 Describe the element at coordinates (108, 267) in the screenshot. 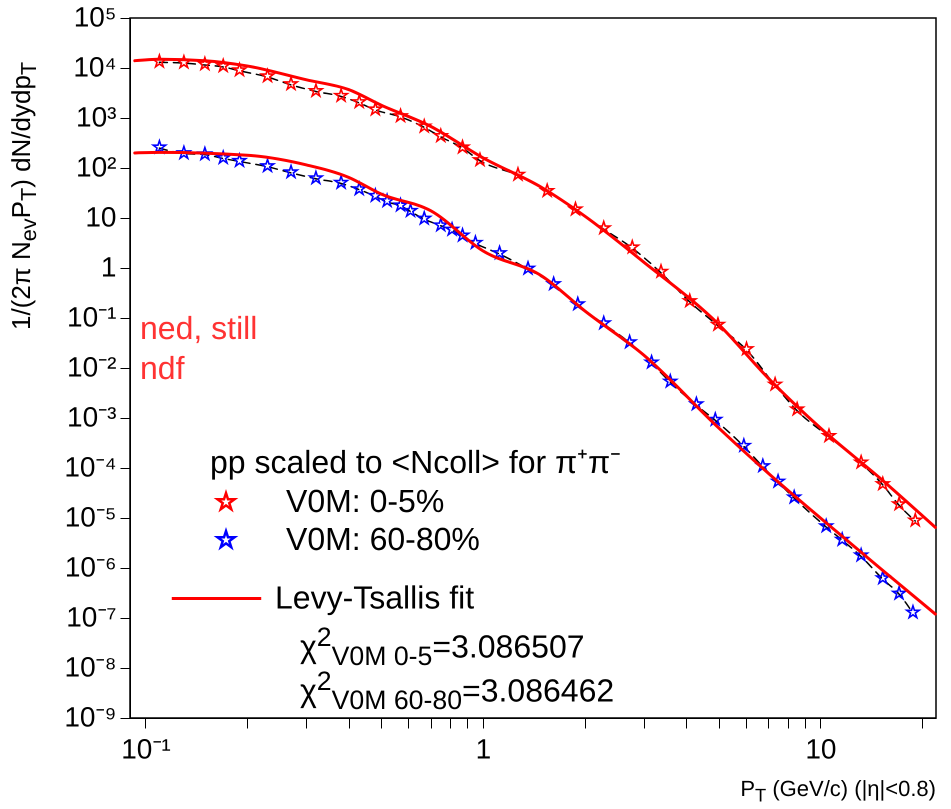

I see `y-tick-label: 1` at that location.